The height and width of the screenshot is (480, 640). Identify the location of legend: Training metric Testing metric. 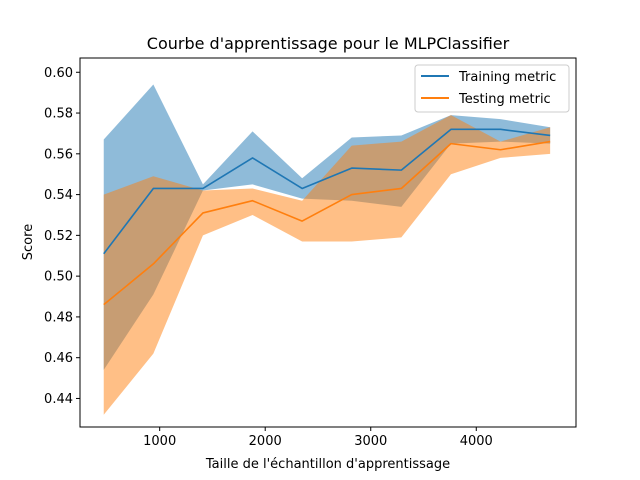
(492, 88).